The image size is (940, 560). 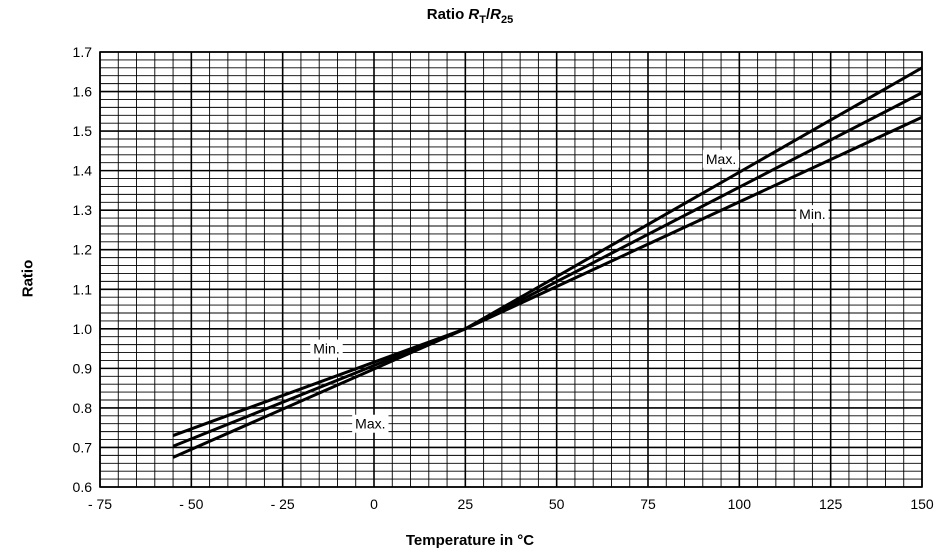 What do you see at coordinates (511, 504) in the screenshot?
I see `x-tick-labels: - 75 - 50 - 25 0 25 50 75 100 125 150` at bounding box center [511, 504].